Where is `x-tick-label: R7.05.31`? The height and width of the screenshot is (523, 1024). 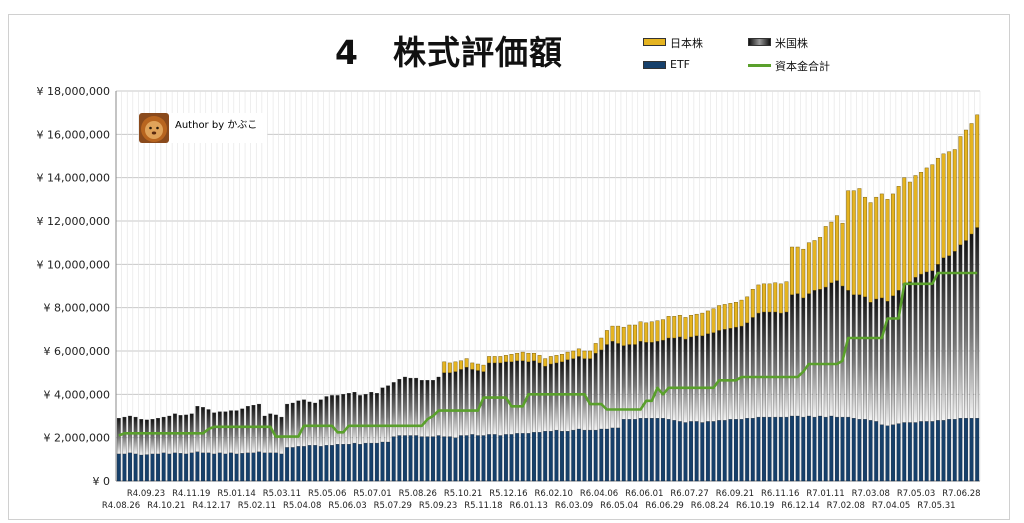 x-tick-label: R7.05.31 is located at coordinates (936, 506).